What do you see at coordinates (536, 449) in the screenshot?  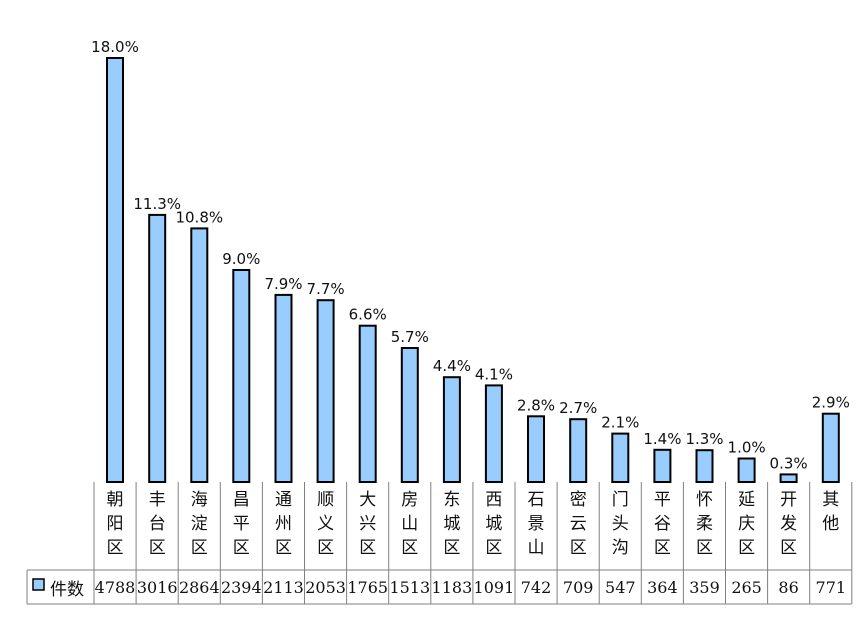 I see `bar-石景山` at bounding box center [536, 449].